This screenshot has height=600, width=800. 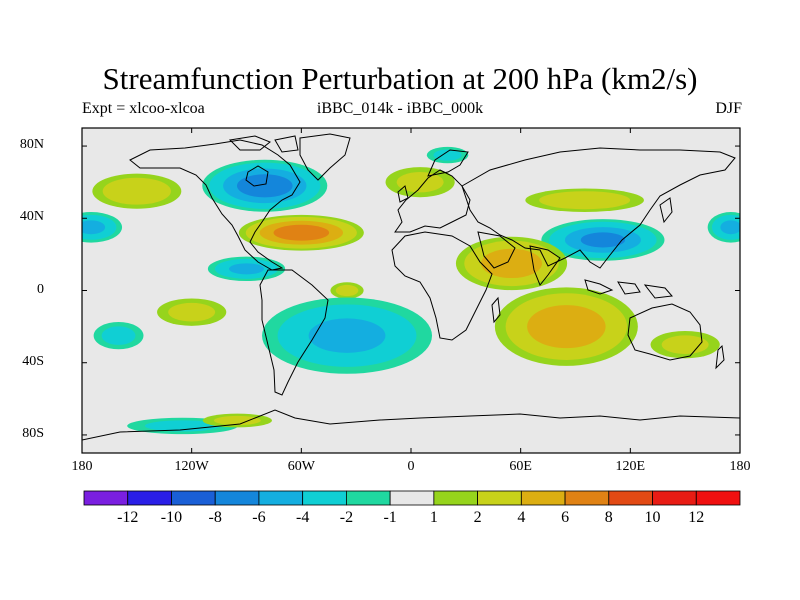 What do you see at coordinates (630, 466) in the screenshot?
I see `x-tick-label: 120E` at bounding box center [630, 466].